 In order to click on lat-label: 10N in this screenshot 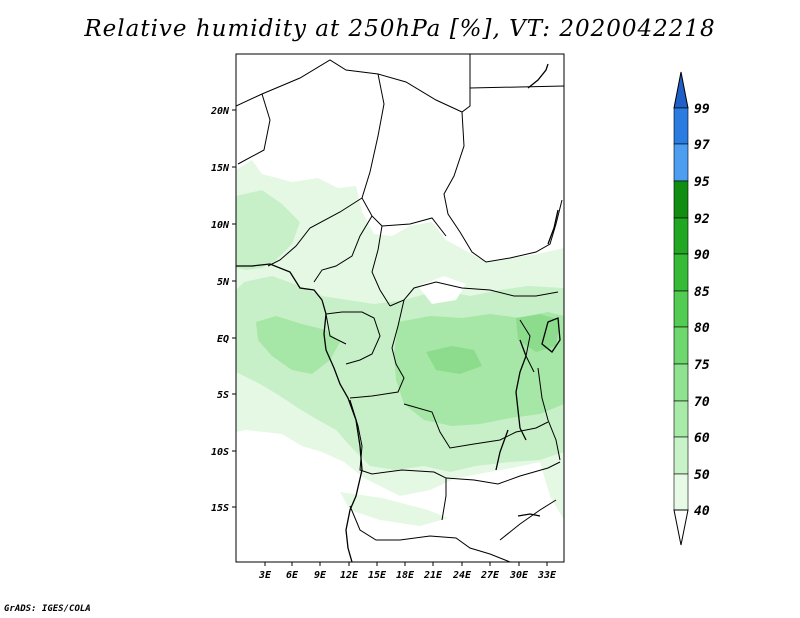, I will do `click(220, 225)`.